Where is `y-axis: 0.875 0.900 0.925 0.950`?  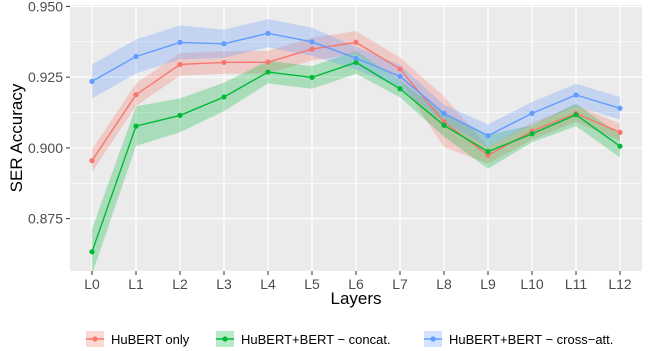
y-axis: 0.875 0.900 0.925 0.950 is located at coordinates (49, 113).